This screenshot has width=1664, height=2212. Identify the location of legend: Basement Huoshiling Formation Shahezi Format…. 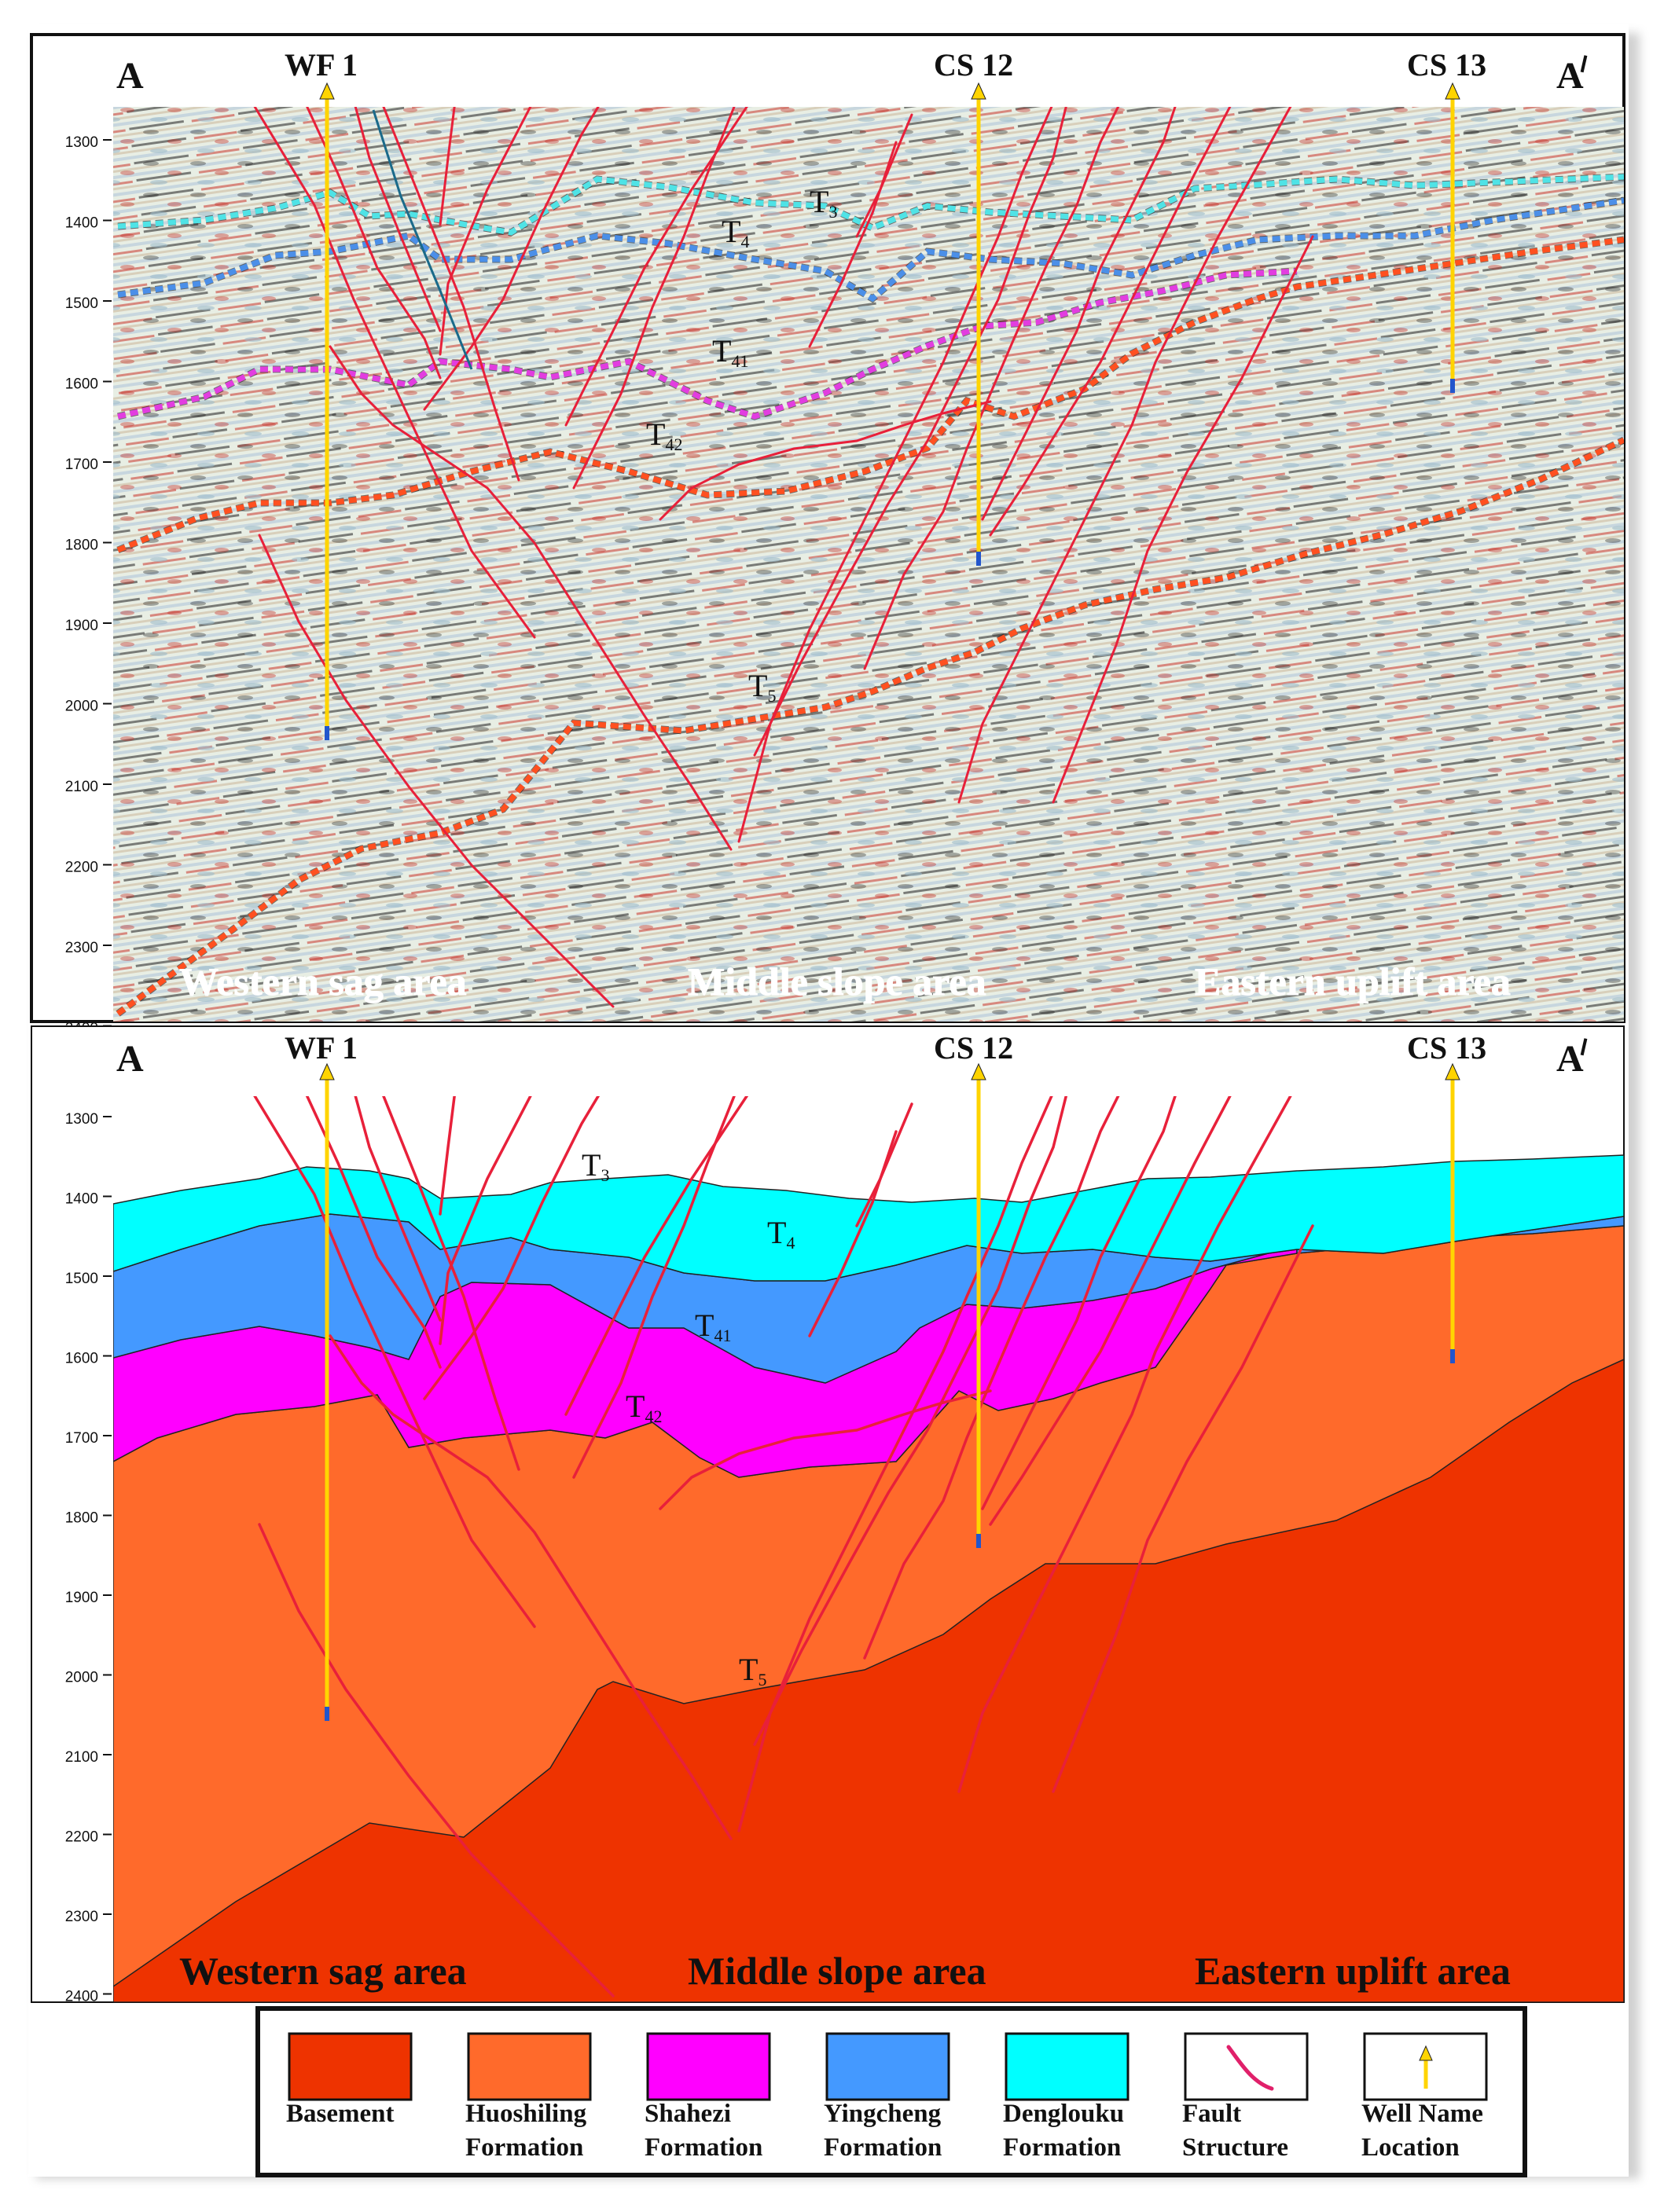
(891, 2091).